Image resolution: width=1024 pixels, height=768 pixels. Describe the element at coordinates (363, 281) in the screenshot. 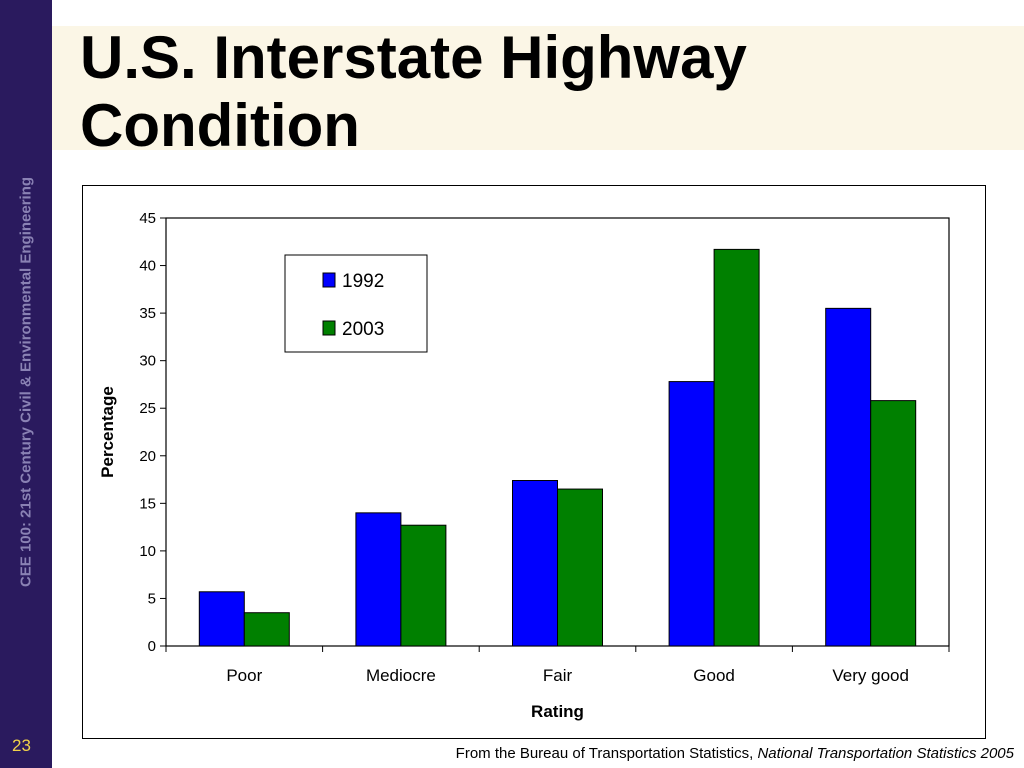

I see `legend-label-1992: 1992` at that location.